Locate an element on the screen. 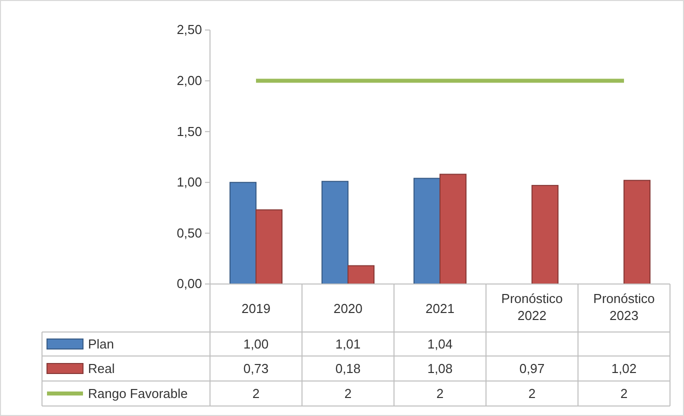  data-label: 1,01 is located at coordinates (348, 344).